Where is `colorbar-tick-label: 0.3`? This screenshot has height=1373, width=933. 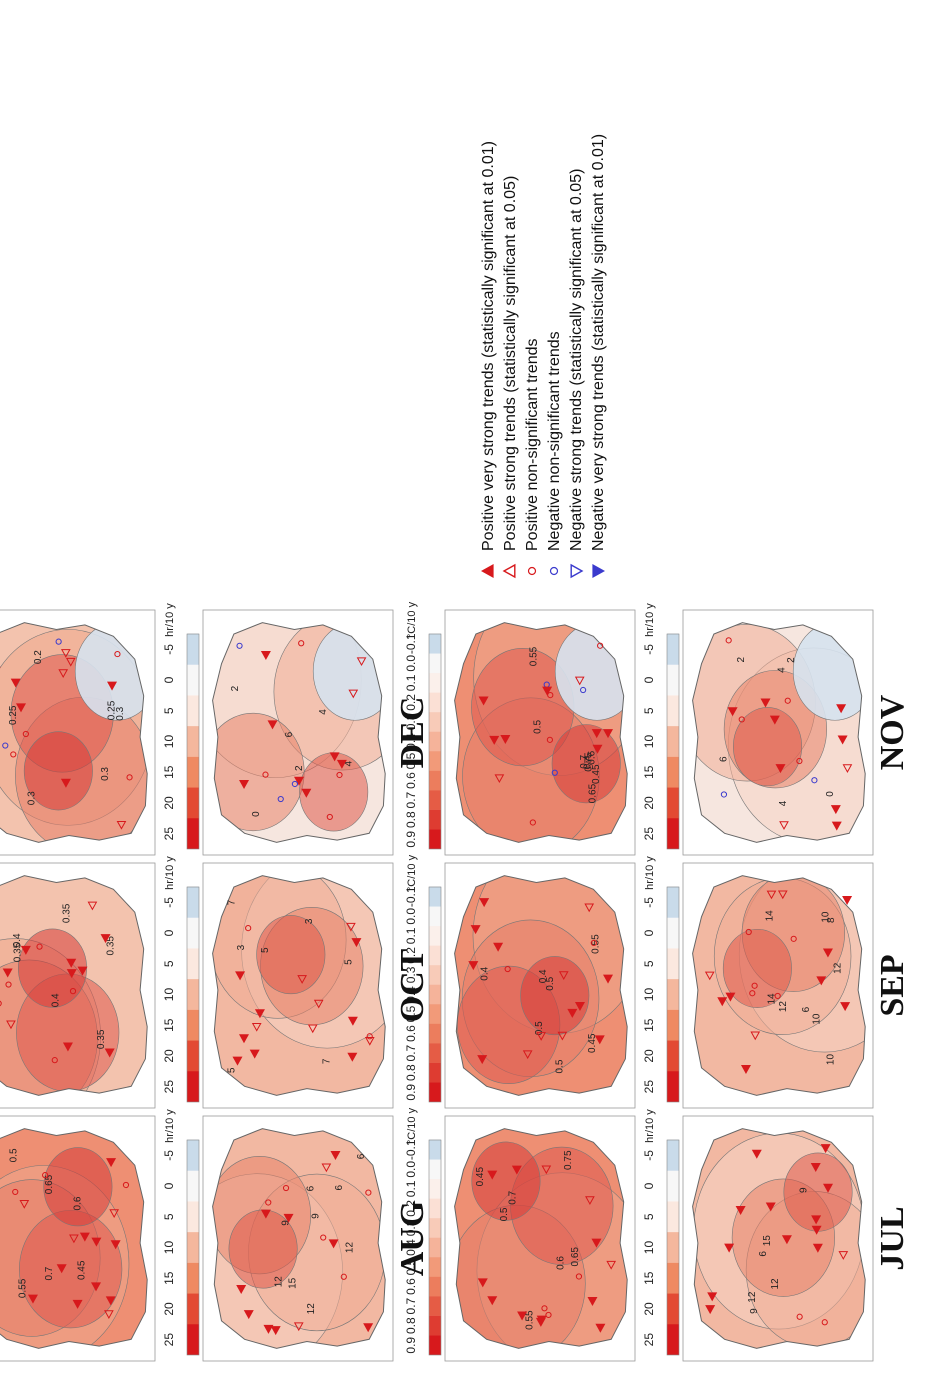 colorbar-tick-label: 0.3 is located at coordinates (411, 1227).